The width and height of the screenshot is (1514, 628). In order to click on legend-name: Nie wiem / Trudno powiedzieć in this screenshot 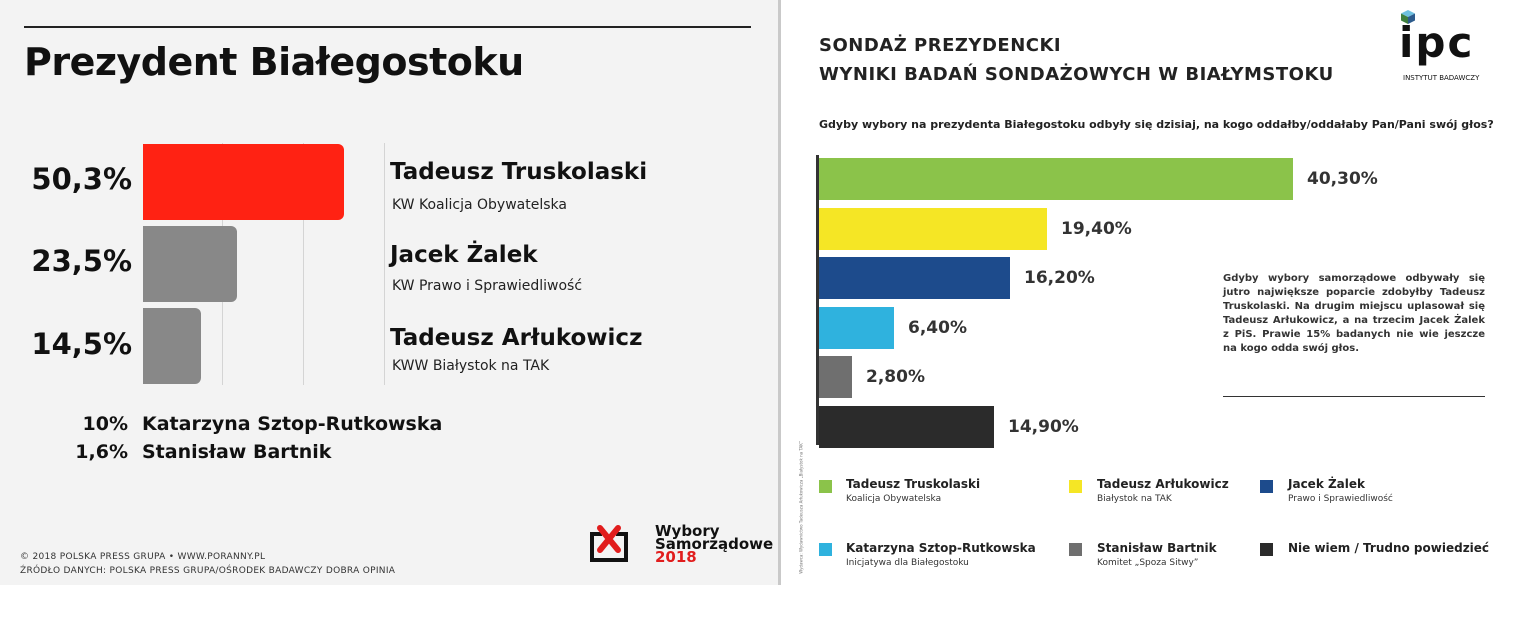, I will do `click(1389, 548)`.